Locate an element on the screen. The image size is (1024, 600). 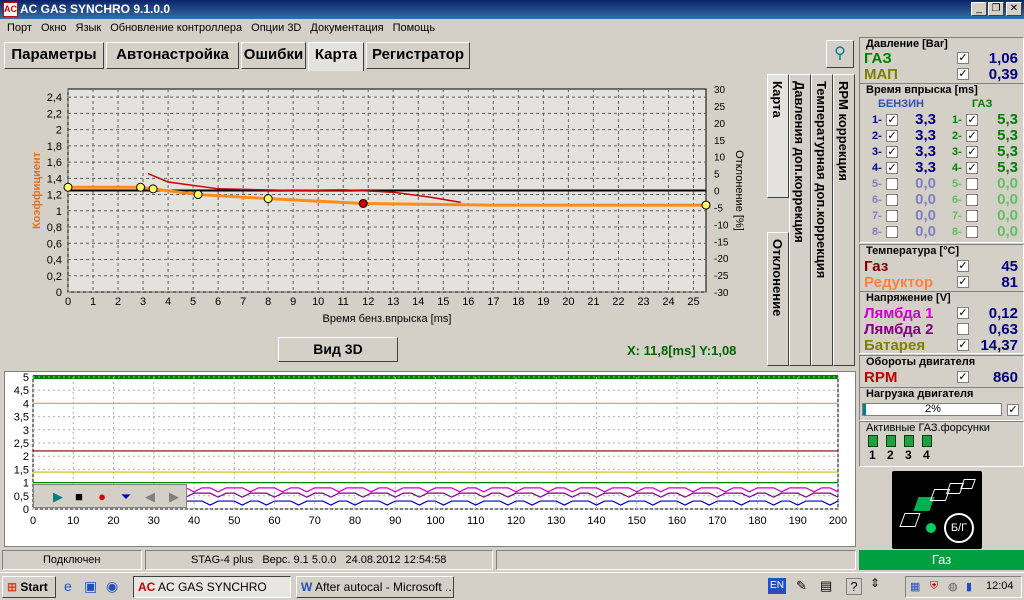
x-tick-label: 1 is located at coordinates (93, 302).